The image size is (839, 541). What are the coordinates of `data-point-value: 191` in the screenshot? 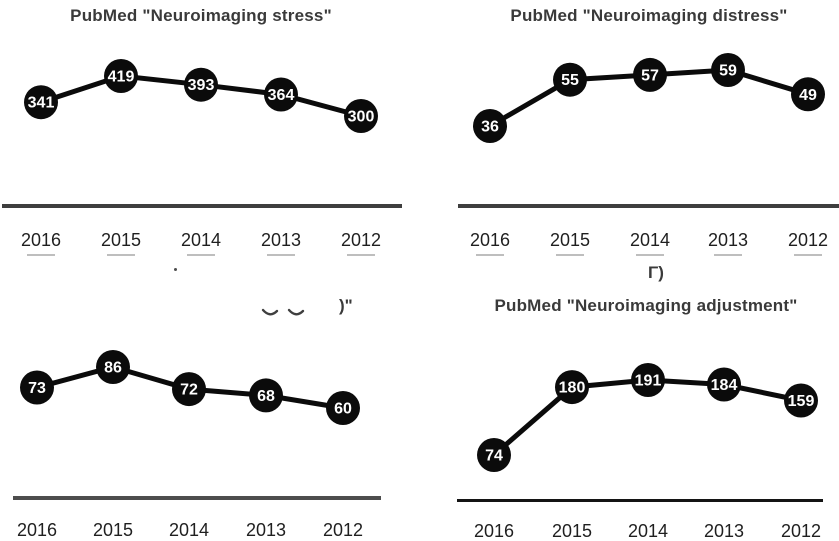 It's located at (648, 381).